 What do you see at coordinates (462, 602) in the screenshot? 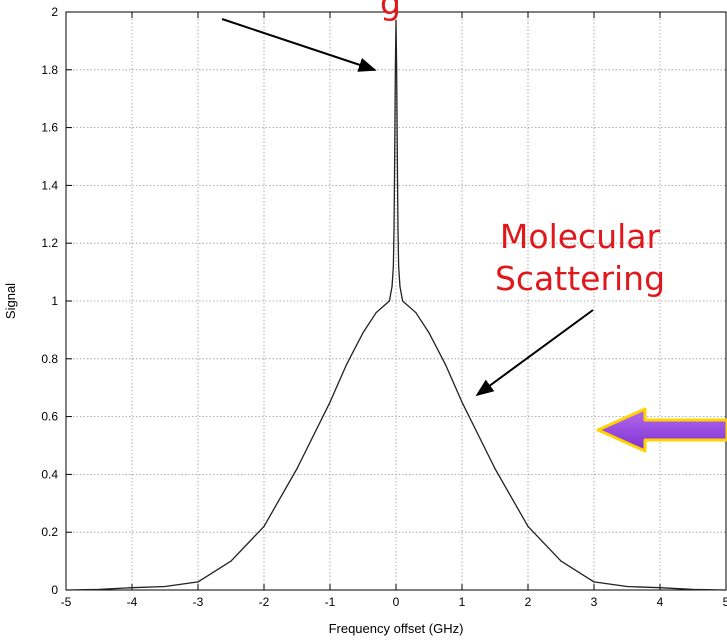
I see `x-tick-label: 1` at bounding box center [462, 602].